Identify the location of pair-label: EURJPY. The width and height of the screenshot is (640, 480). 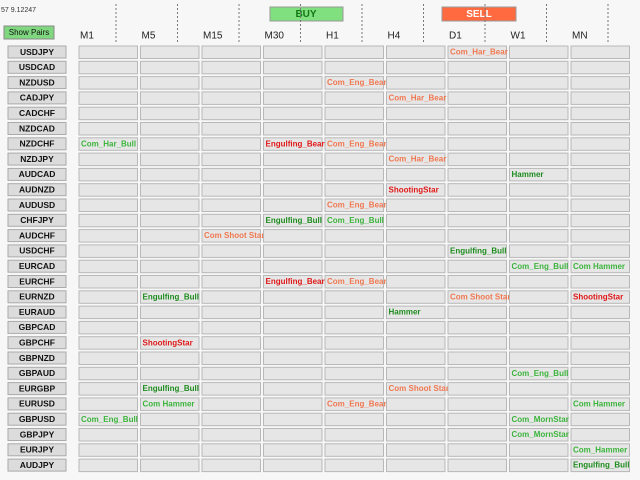
(37, 450).